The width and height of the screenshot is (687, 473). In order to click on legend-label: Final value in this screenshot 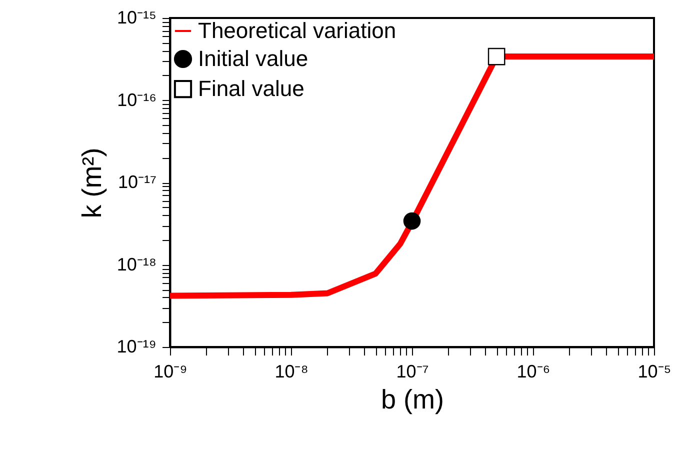, I will do `click(251, 88)`.